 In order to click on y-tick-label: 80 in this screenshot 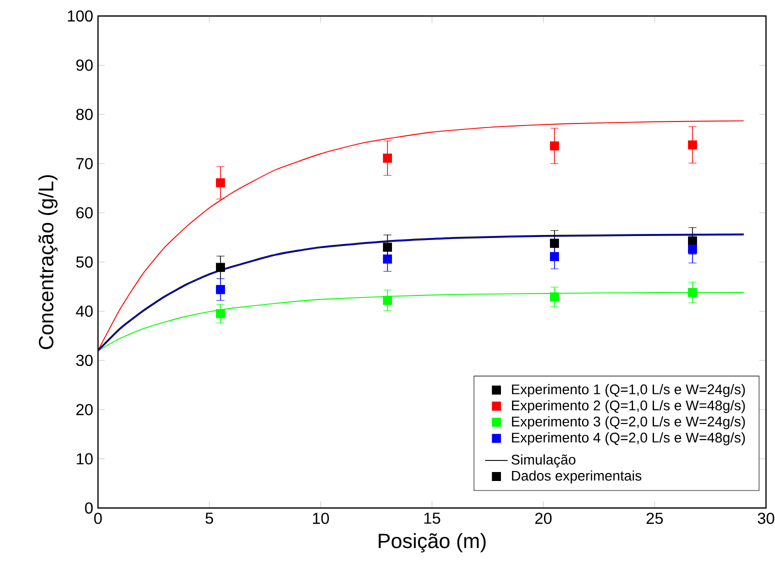, I will do `click(84, 114)`.